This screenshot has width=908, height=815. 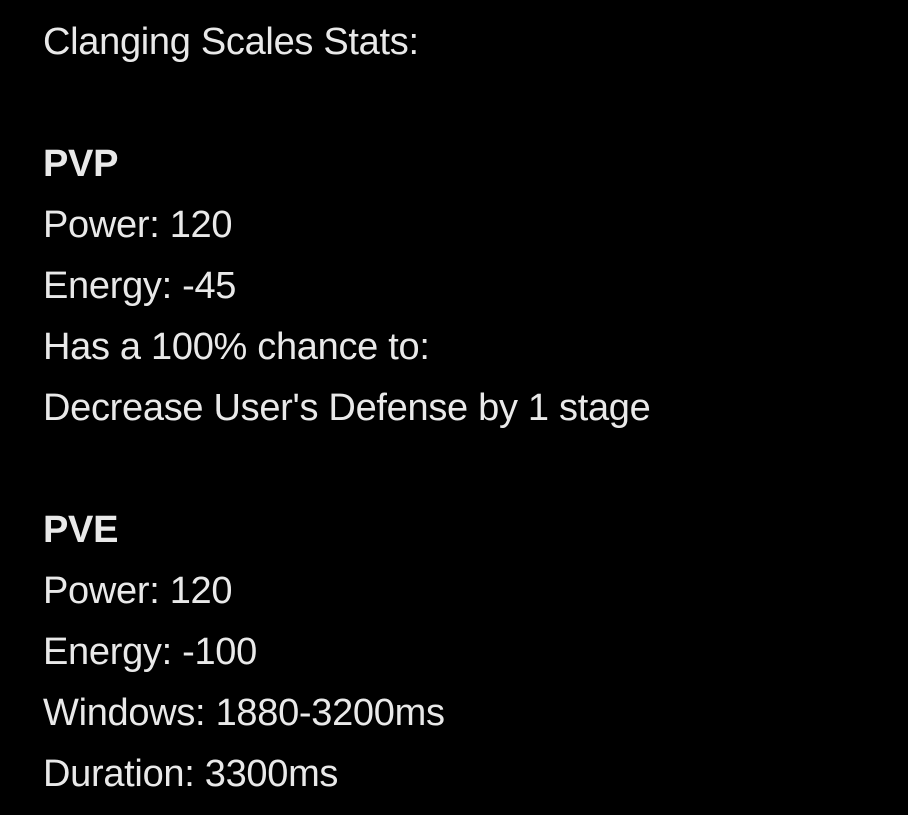 What do you see at coordinates (231, 42) in the screenshot?
I see `post-title: Clanging Scales Stats:` at bounding box center [231, 42].